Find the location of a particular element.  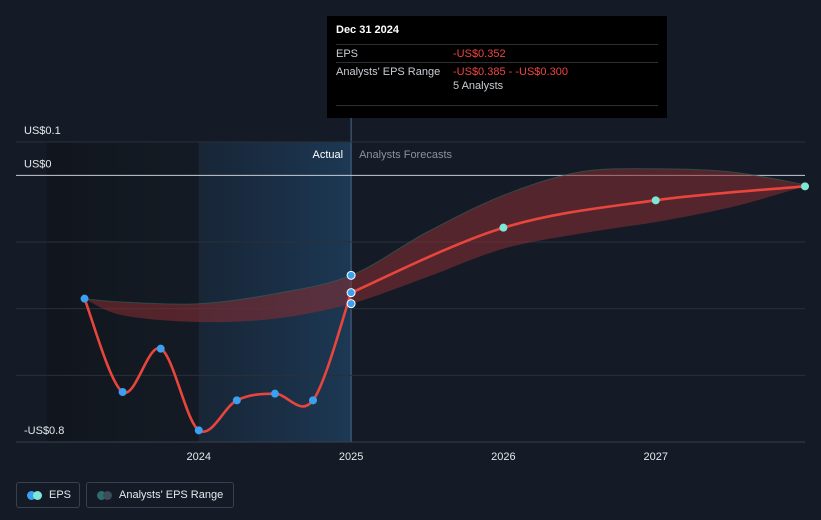

tooltip-range-label: Analysts' EPS Range is located at coordinates (388, 71).